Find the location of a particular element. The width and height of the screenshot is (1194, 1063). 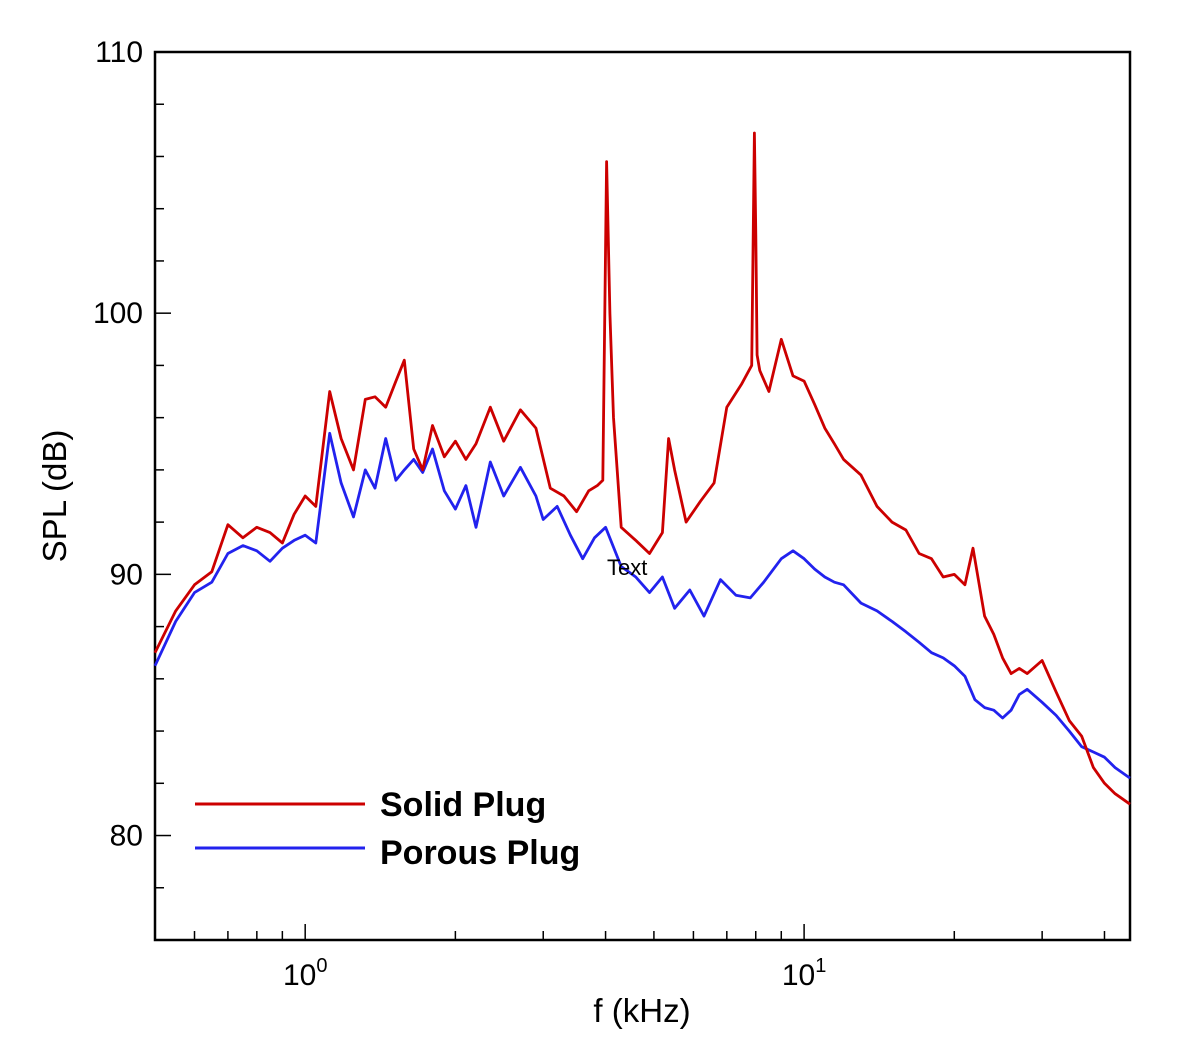

y-tick-label: 110 is located at coordinates (119, 52).